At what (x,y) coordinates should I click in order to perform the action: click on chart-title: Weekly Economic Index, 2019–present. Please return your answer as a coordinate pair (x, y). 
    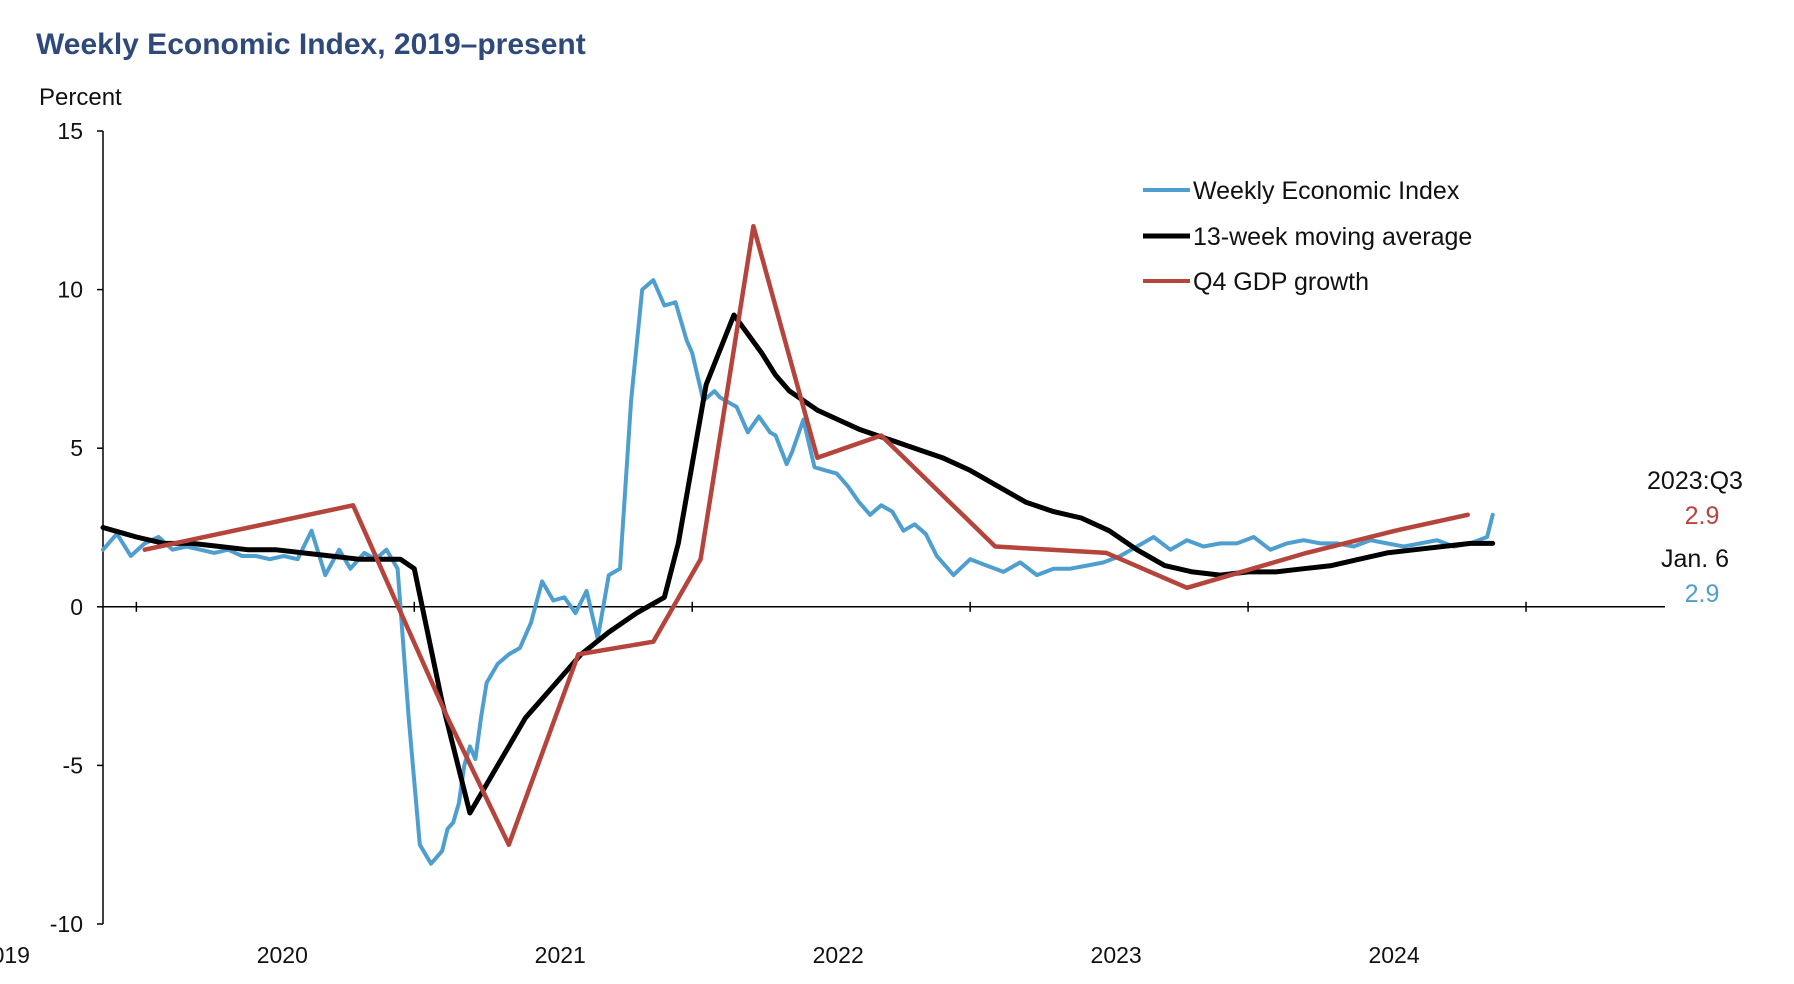
    Looking at the image, I should click on (311, 44).